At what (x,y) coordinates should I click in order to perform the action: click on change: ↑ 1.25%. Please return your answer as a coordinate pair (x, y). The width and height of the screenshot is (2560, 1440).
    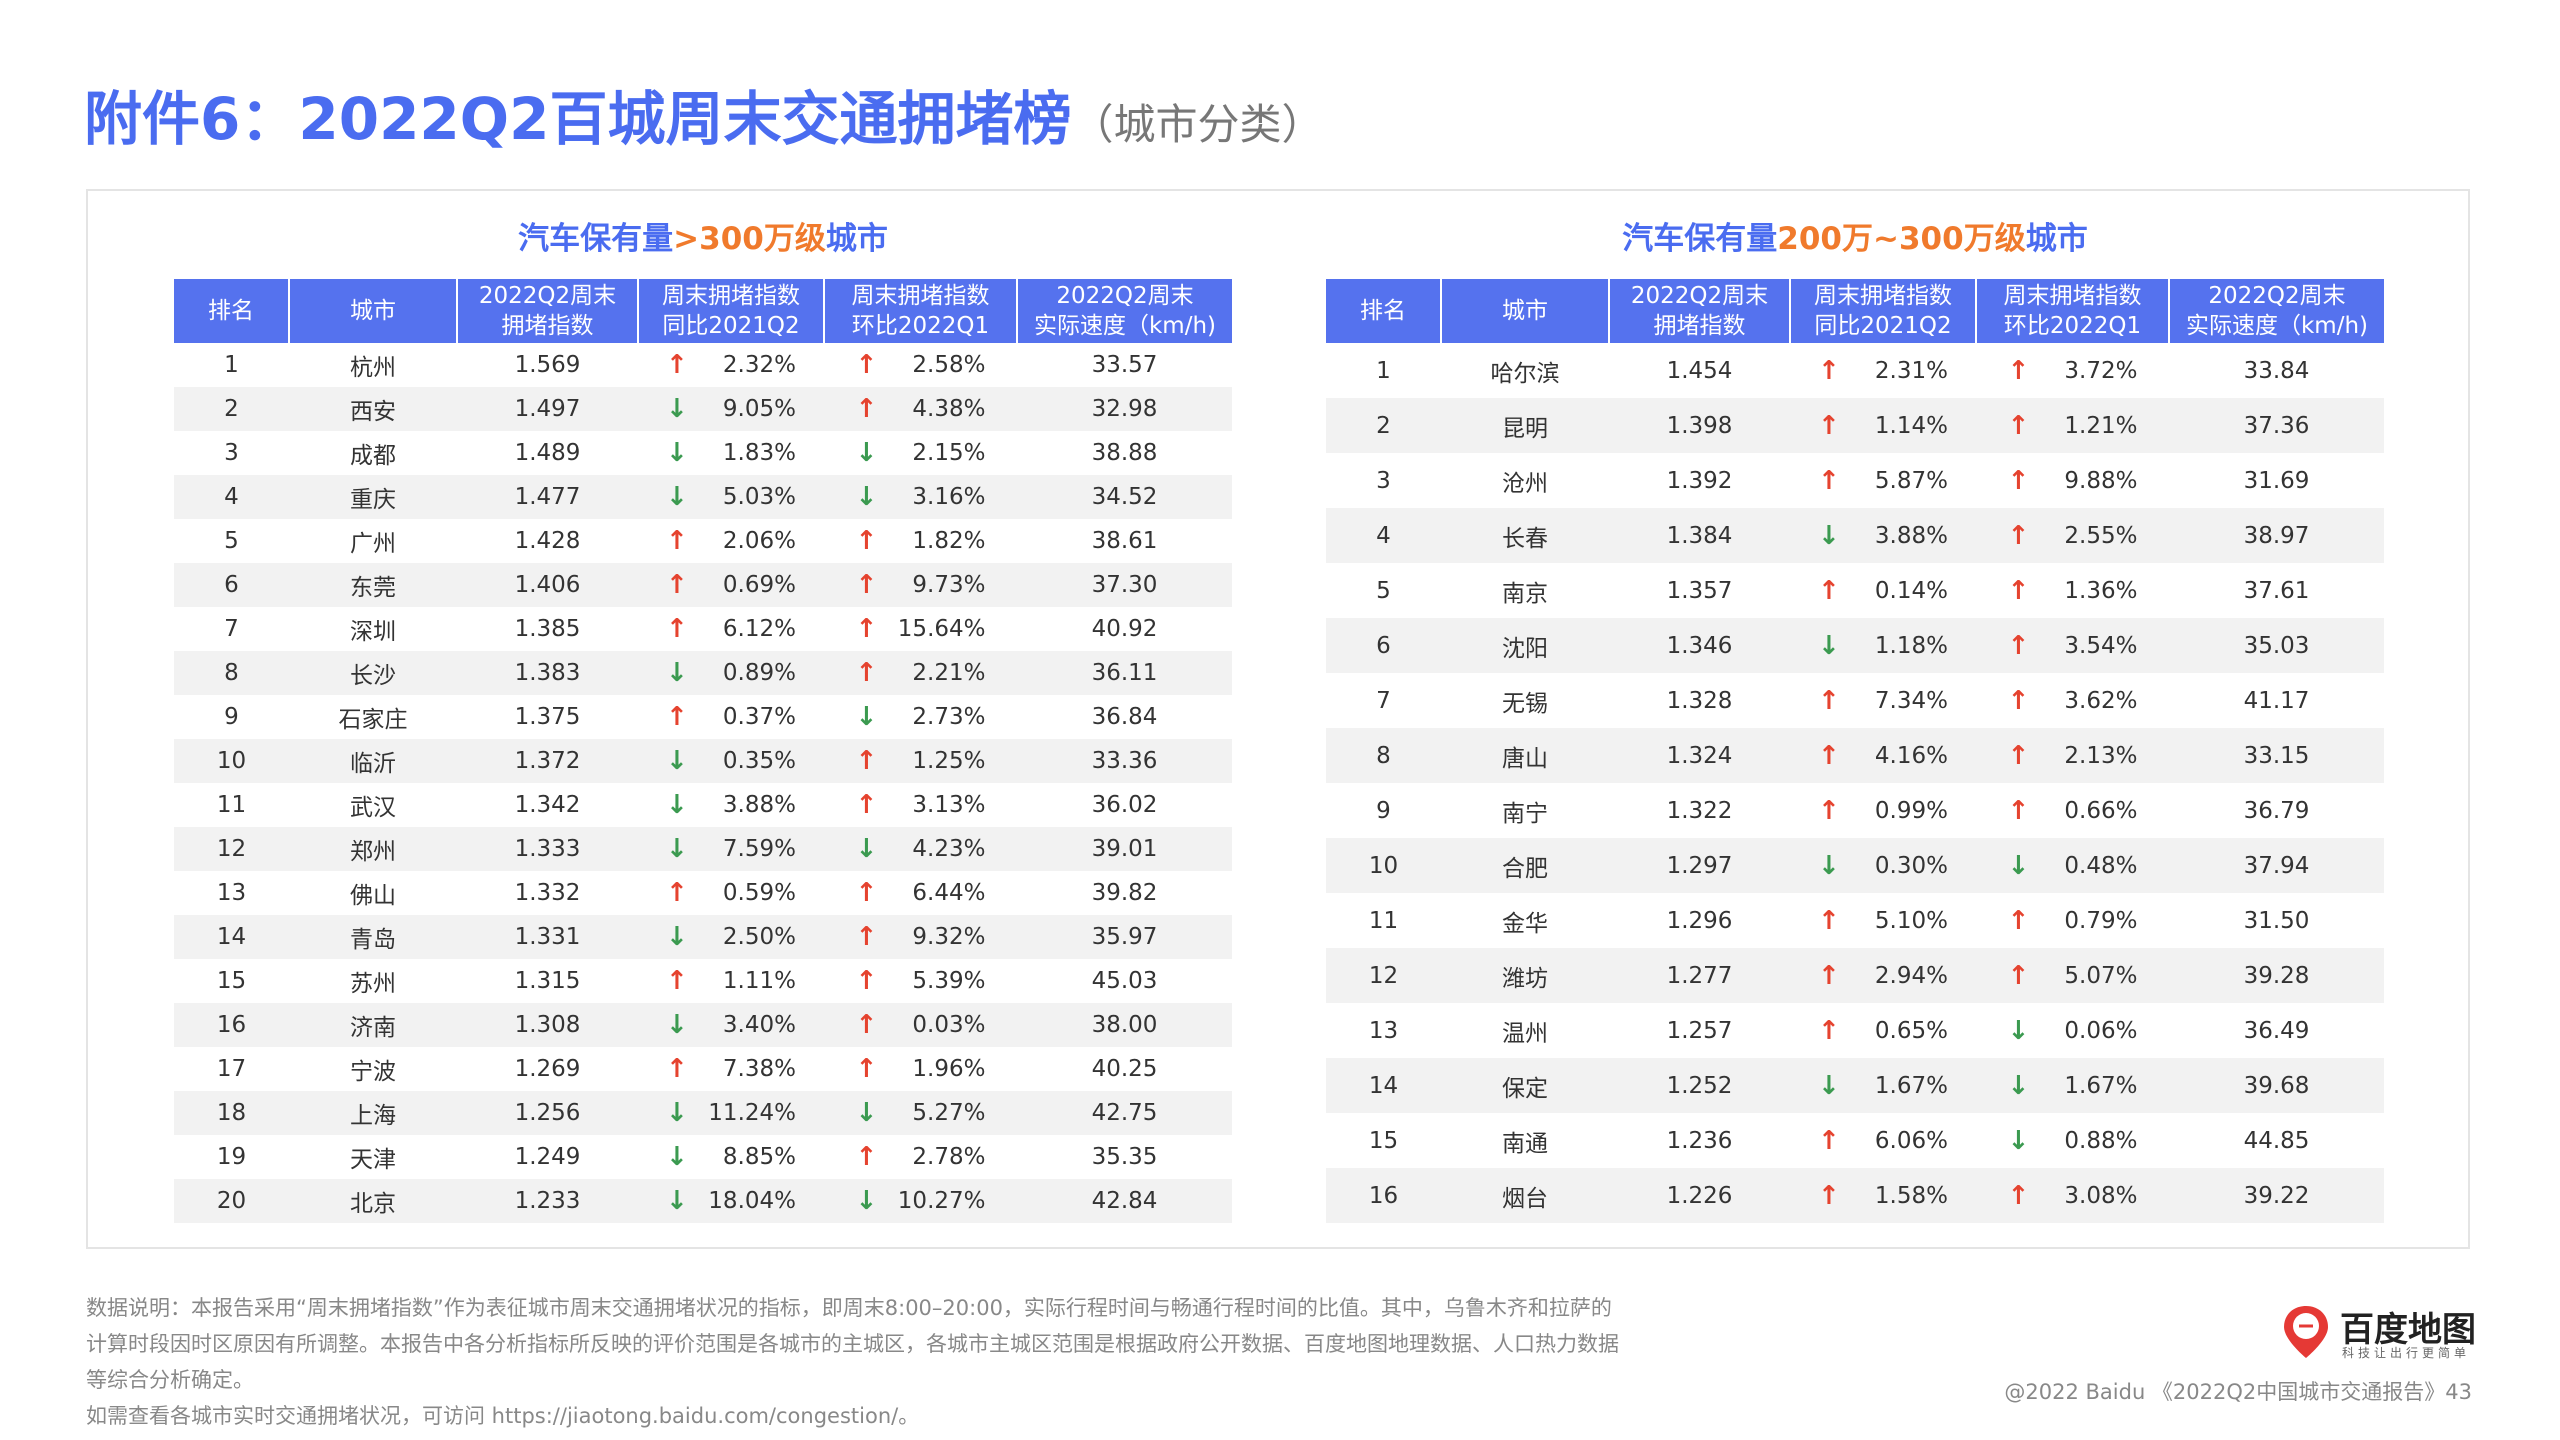
    Looking at the image, I should click on (920, 761).